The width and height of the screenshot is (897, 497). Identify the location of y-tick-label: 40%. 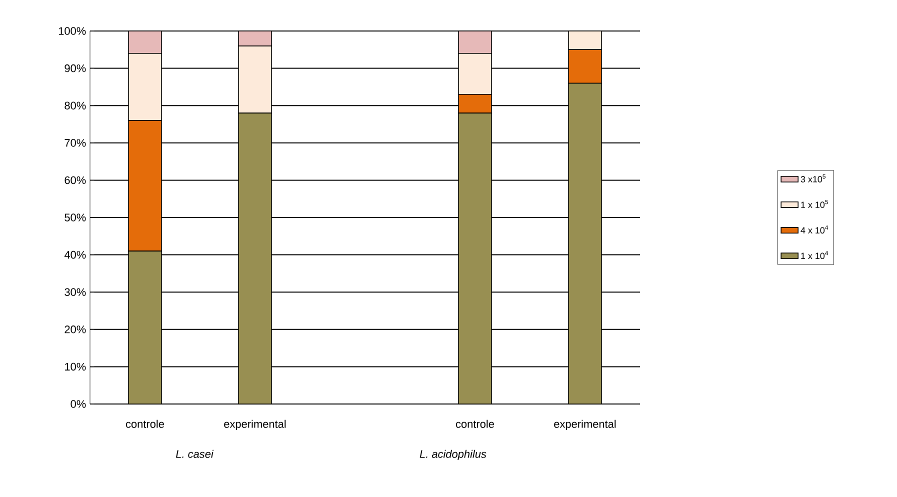
(75, 254).